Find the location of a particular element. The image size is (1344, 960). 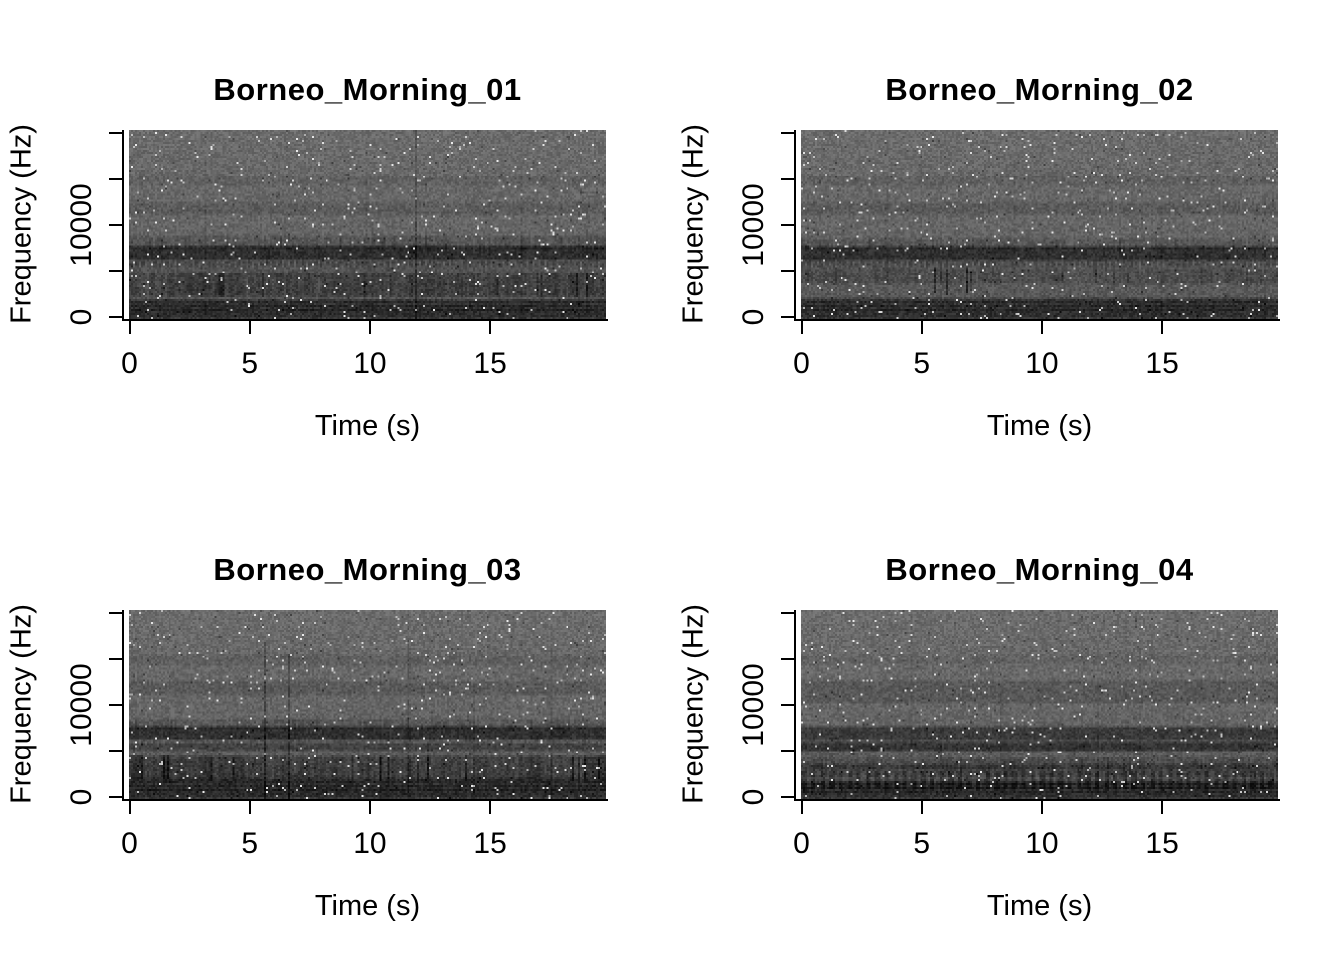

panel-title: Borneo_Morning_04 is located at coordinates (1039, 569).